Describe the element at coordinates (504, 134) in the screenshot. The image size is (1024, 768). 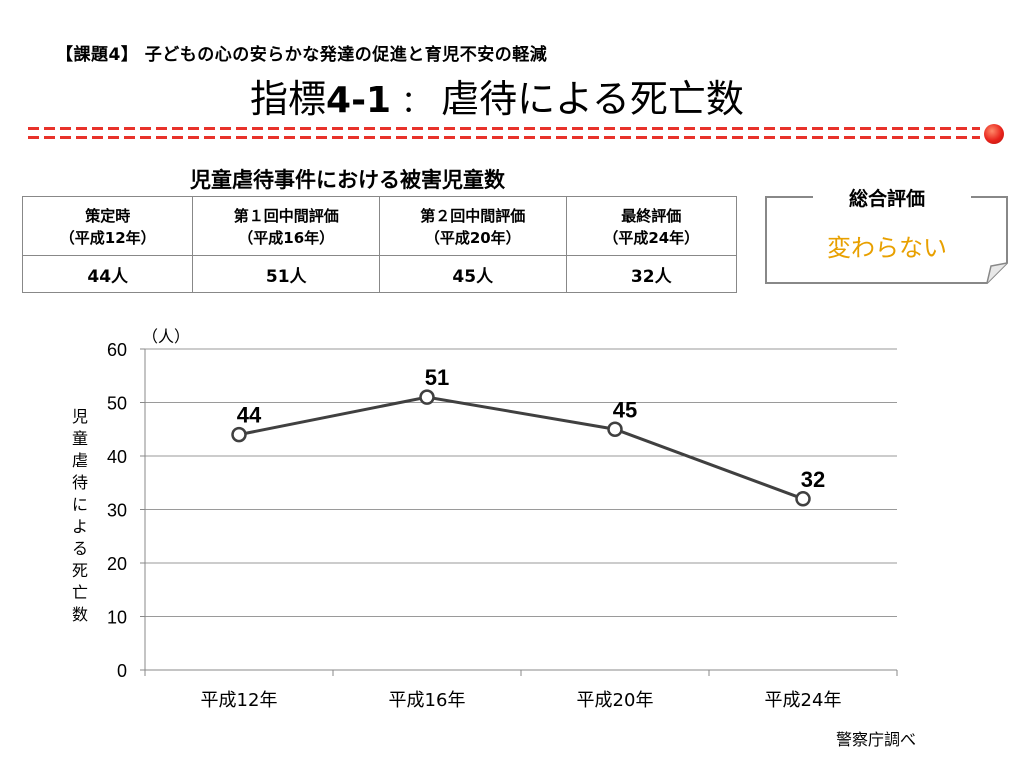
I see `title-divider` at that location.